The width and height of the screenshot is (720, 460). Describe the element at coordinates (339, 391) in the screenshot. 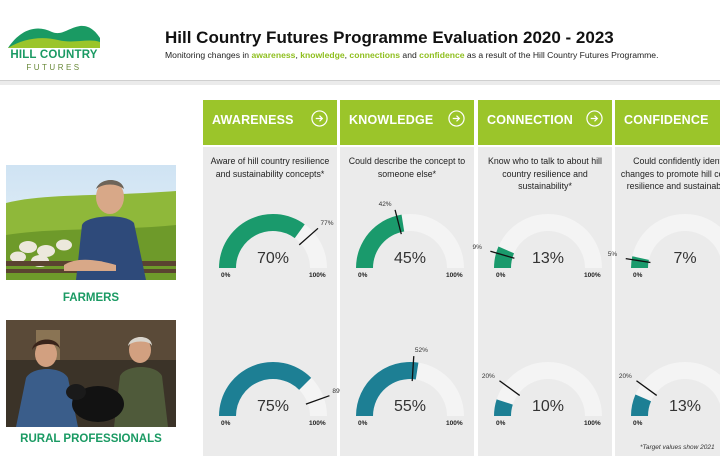

I see `gauge-target-label: 89%` at that location.